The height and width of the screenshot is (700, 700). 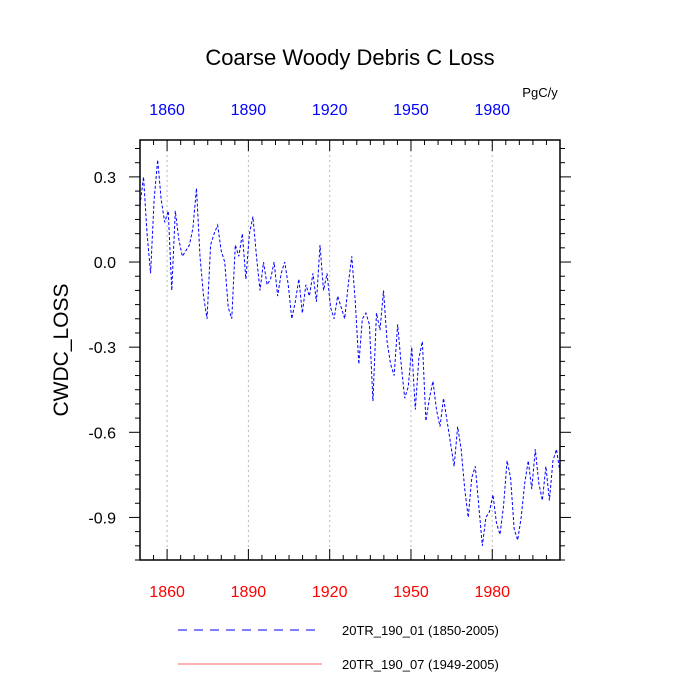 I want to click on x-tick-label-top-1920: 1920, so click(x=330, y=110).